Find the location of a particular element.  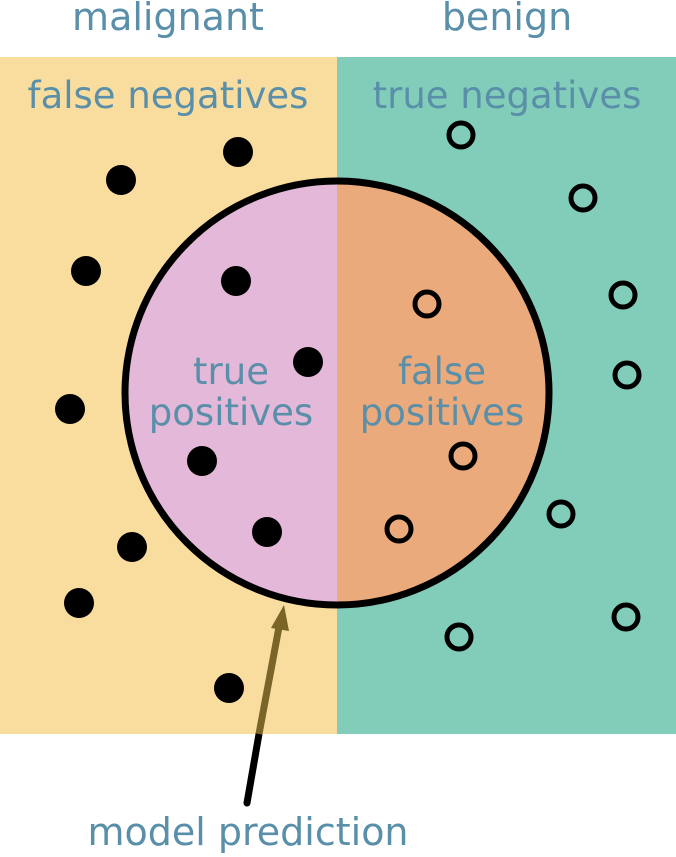

arrow-shaft-lower is located at coordinates (253, 768).